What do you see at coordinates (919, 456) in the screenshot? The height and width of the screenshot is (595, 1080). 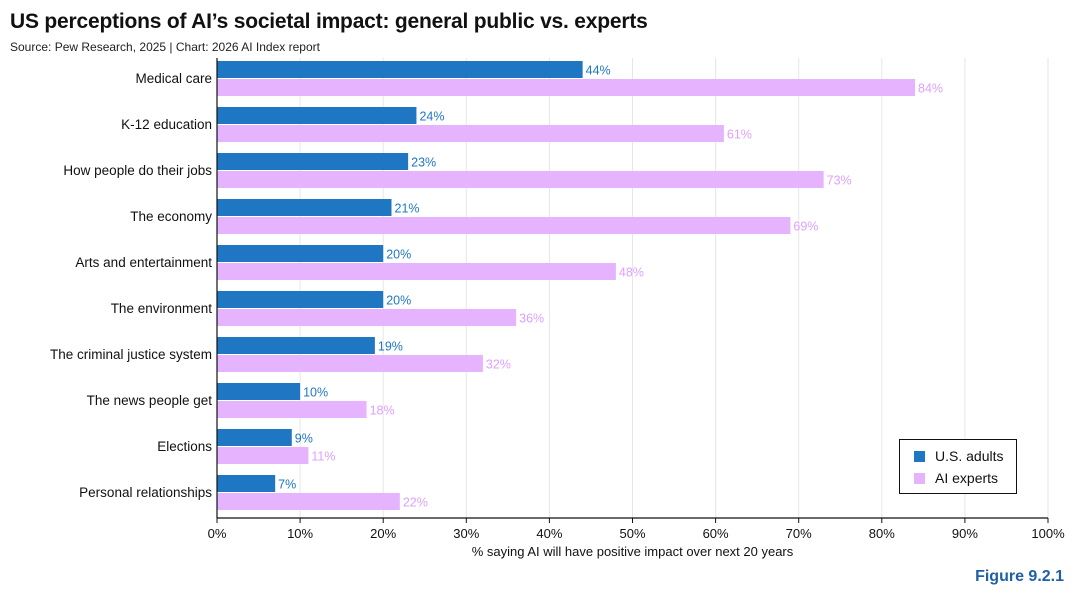 I see `legend-swatch-us-adults` at bounding box center [919, 456].